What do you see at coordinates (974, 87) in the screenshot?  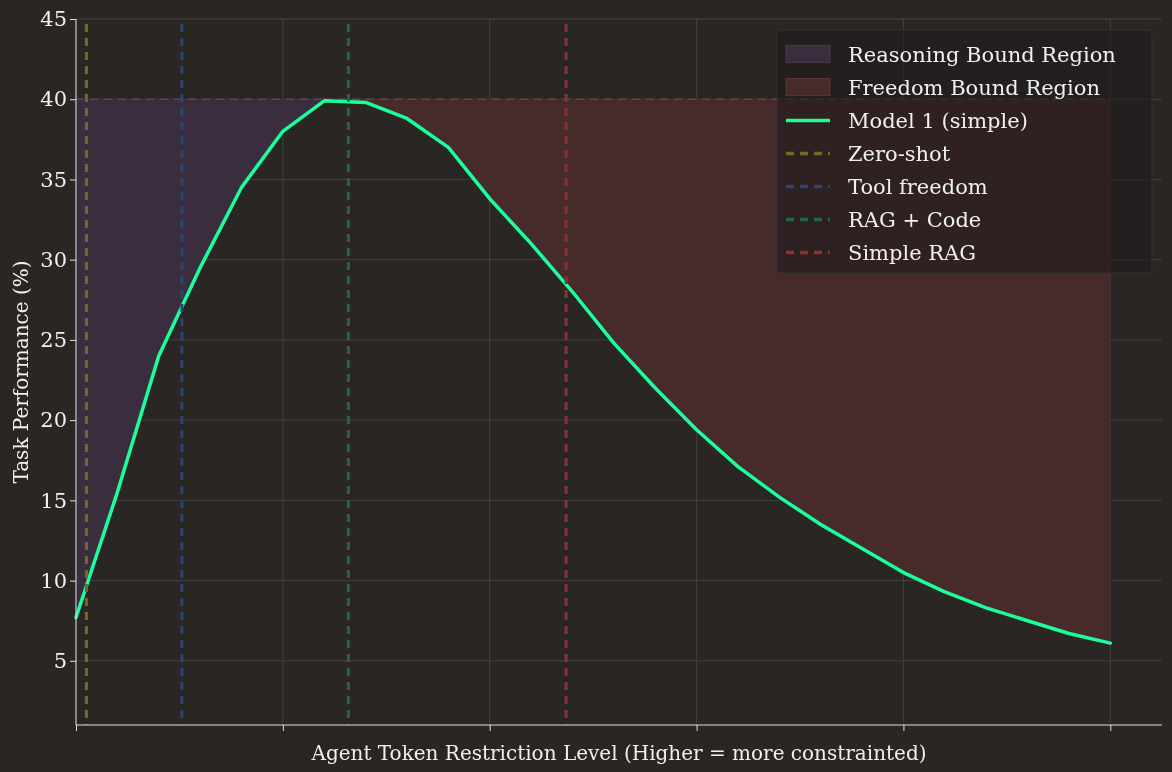 I see `legend-label: Freedom Bound Region` at bounding box center [974, 87].